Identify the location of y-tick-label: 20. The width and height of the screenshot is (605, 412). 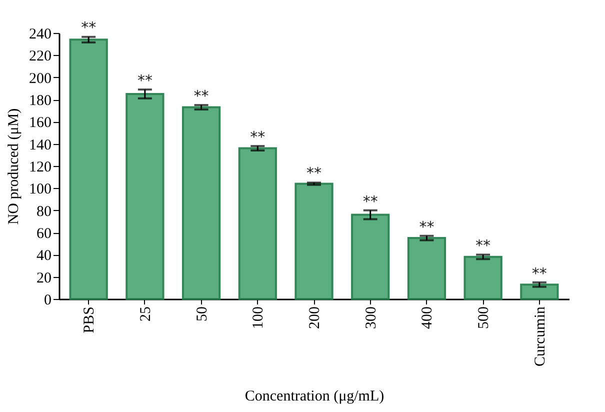
(44, 278).